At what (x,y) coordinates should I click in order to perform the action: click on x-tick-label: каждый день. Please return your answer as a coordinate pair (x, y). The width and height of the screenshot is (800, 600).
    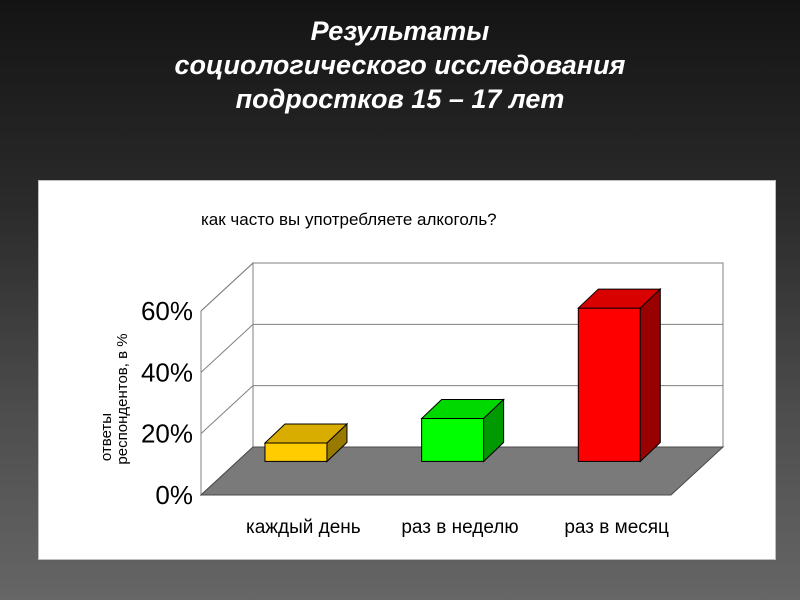
    Looking at the image, I should click on (303, 527).